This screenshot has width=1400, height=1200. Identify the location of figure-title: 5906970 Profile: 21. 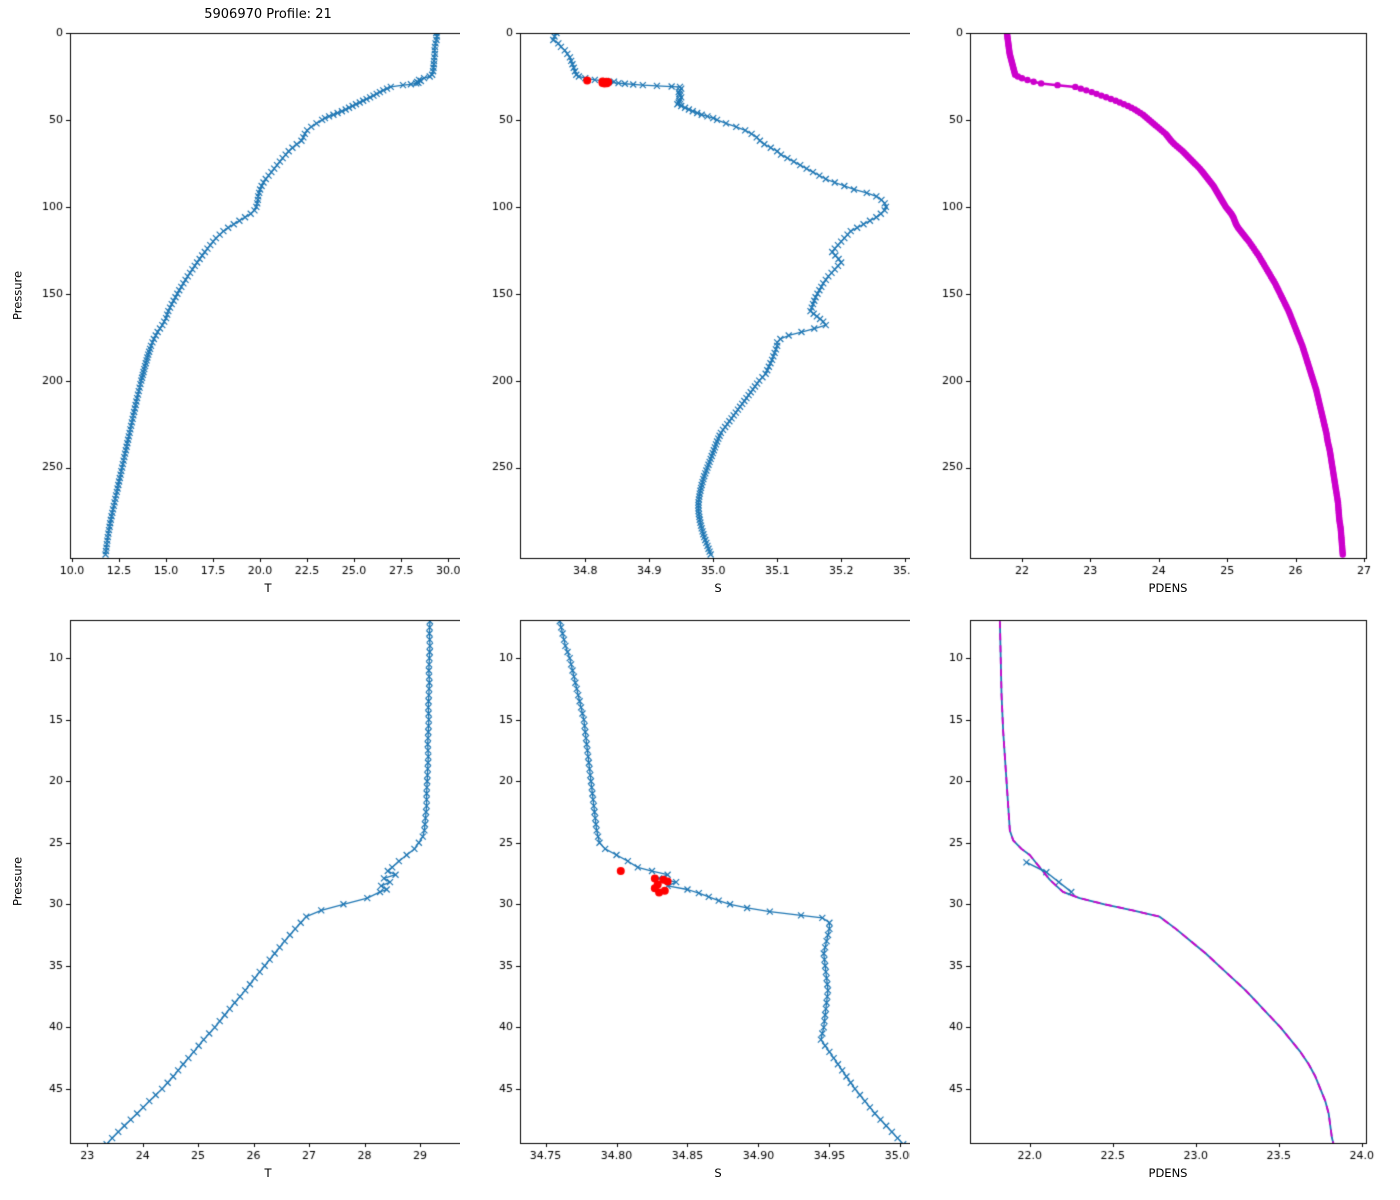
(268, 14).